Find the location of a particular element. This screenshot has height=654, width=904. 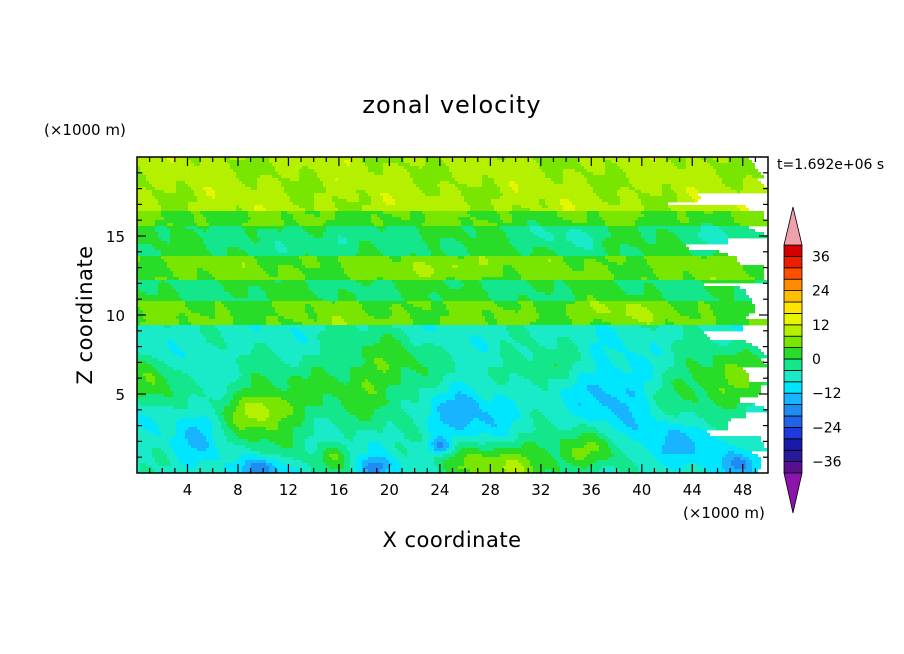

colorbar-under-arrow is located at coordinates (793, 493).